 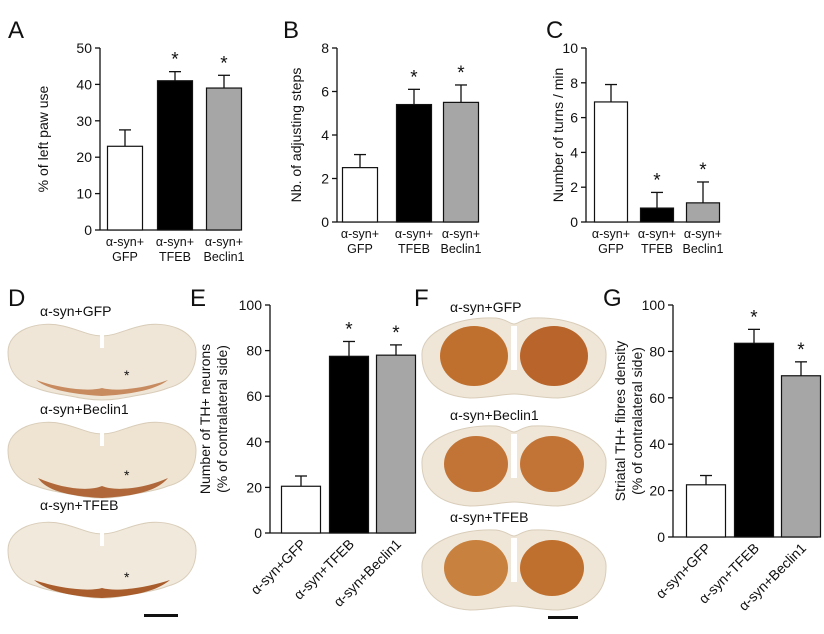 What do you see at coordinates (325, 222) in the screenshot?
I see `y-tick-label-b: 0` at bounding box center [325, 222].